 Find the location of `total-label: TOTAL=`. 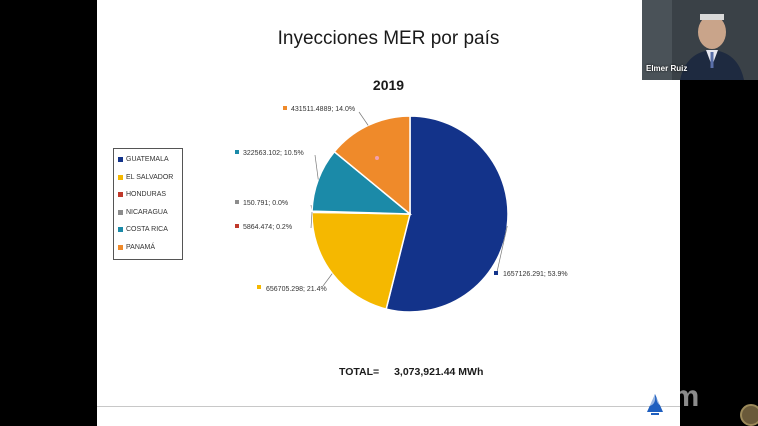

total-label: TOTAL= is located at coordinates (359, 372).